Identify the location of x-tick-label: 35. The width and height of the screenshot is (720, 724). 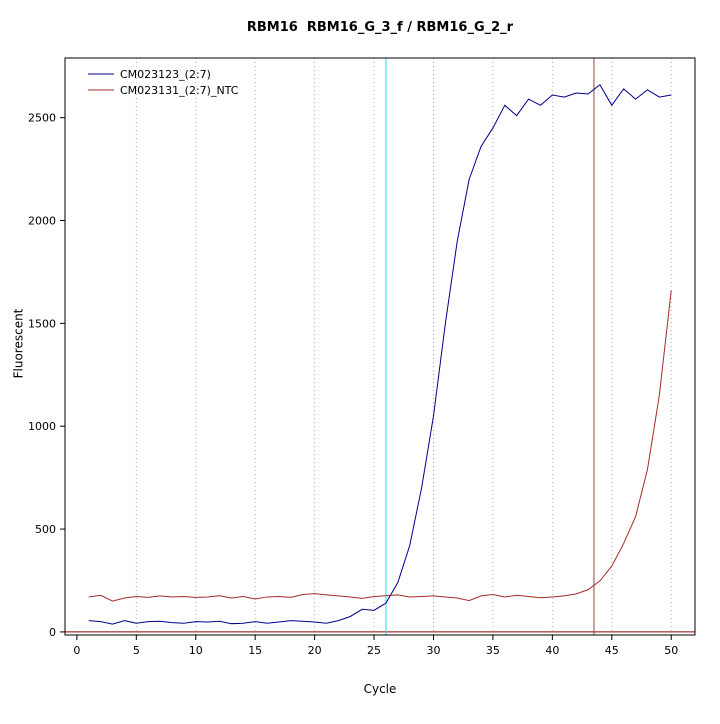
(493, 650).